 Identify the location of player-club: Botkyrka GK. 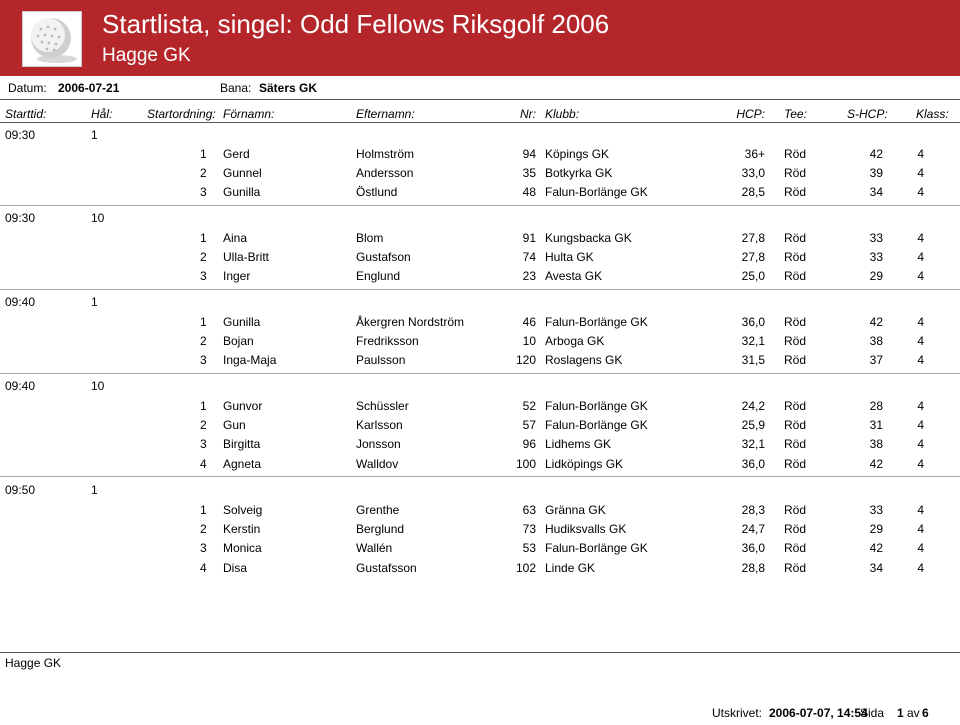
(579, 173).